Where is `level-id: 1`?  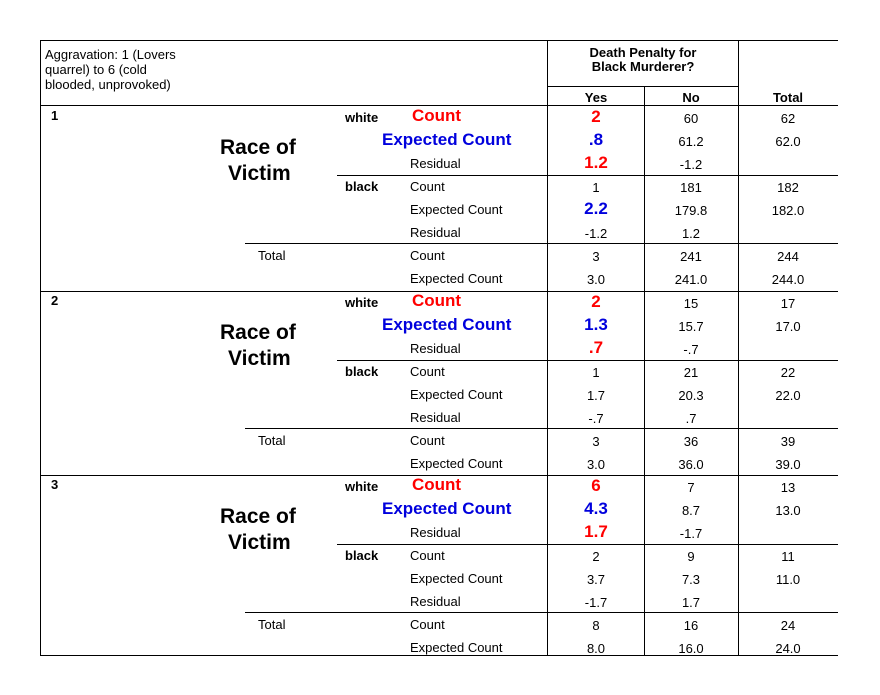
level-id: 1 is located at coordinates (55, 115).